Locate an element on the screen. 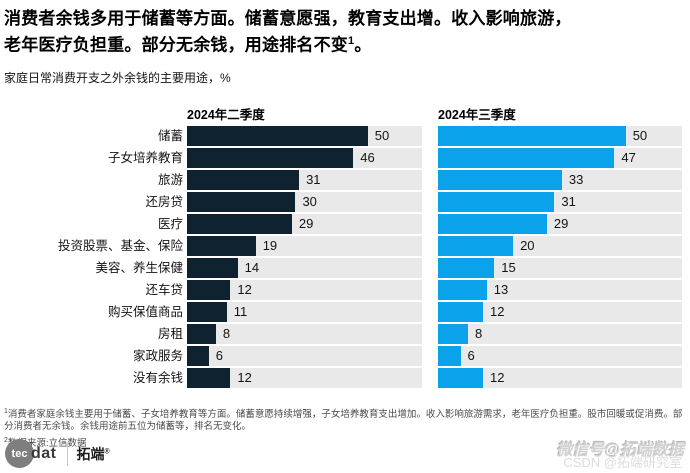  bar-value: 46 is located at coordinates (367, 158).